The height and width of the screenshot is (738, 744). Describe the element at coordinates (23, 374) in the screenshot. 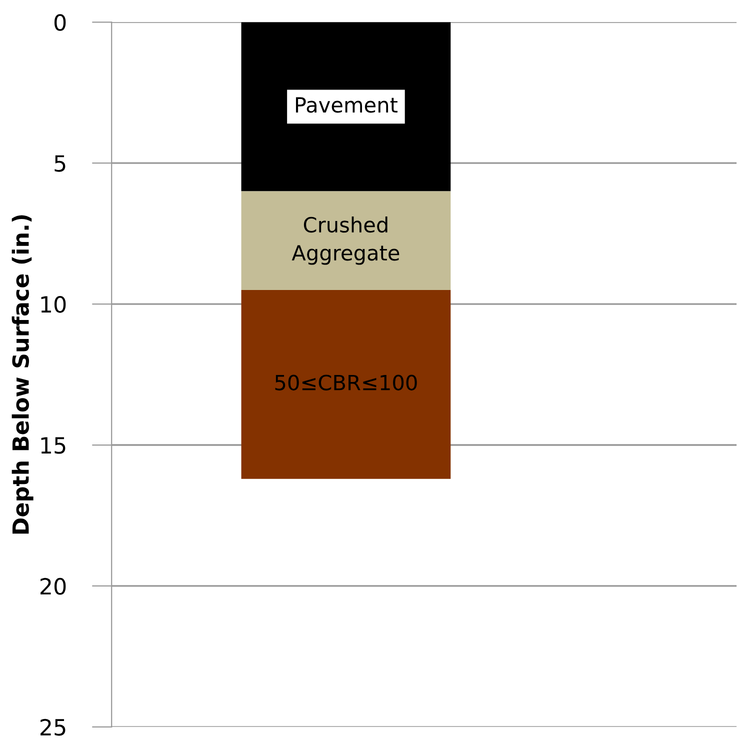

I see `y-axis-title: Depth Below Surface (in.)` at that location.